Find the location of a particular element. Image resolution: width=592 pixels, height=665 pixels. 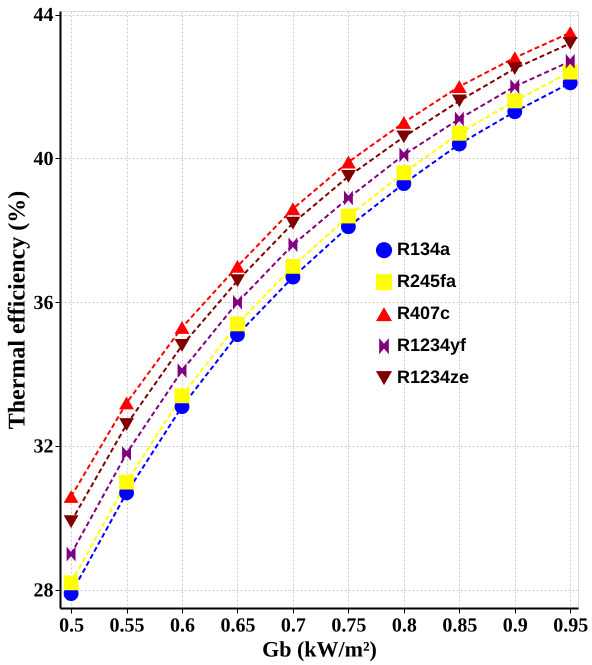

y-tick-label: 28 is located at coordinates (44, 591).